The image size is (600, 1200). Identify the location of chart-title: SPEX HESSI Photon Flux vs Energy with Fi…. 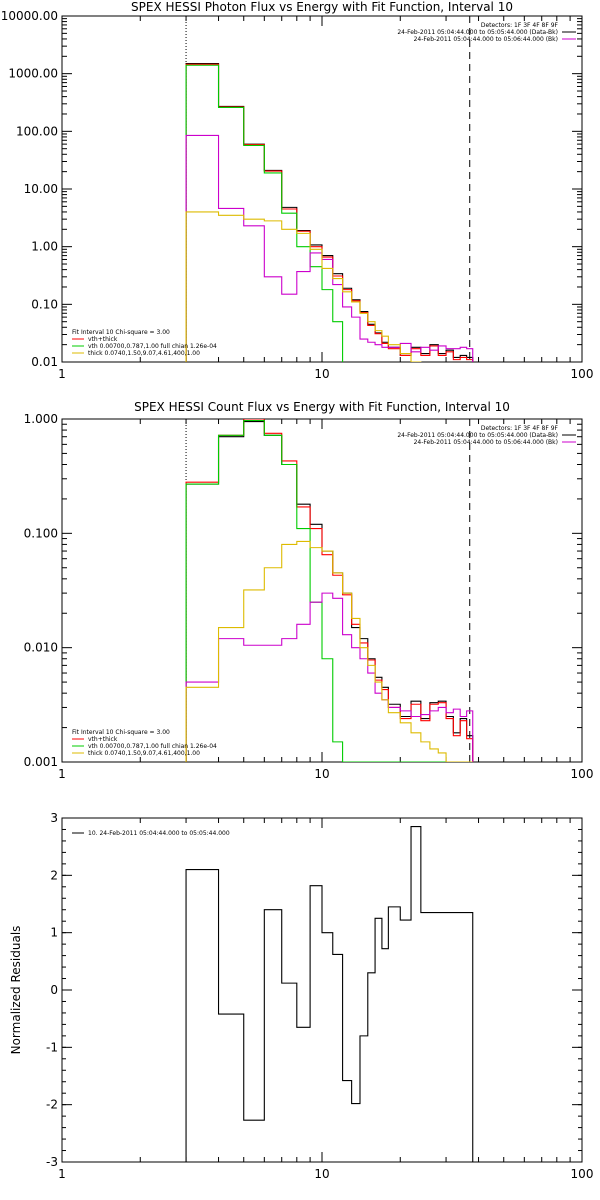
(322, 7).